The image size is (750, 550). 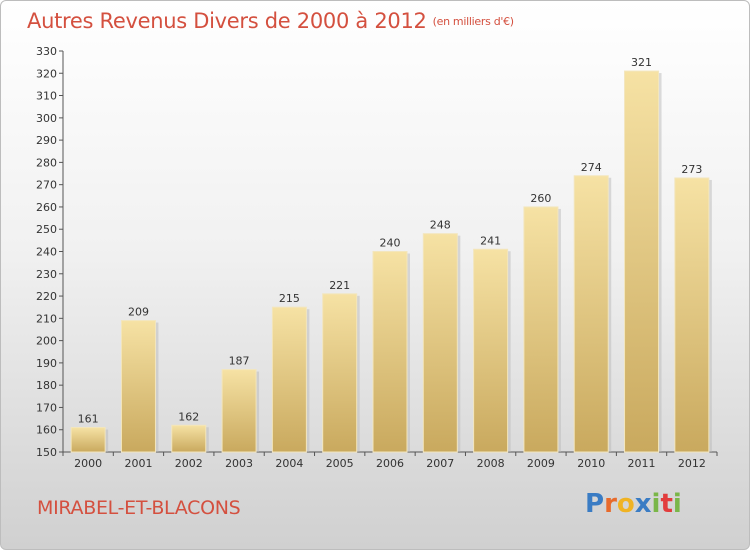 I want to click on bar-2000, so click(x=88, y=439).